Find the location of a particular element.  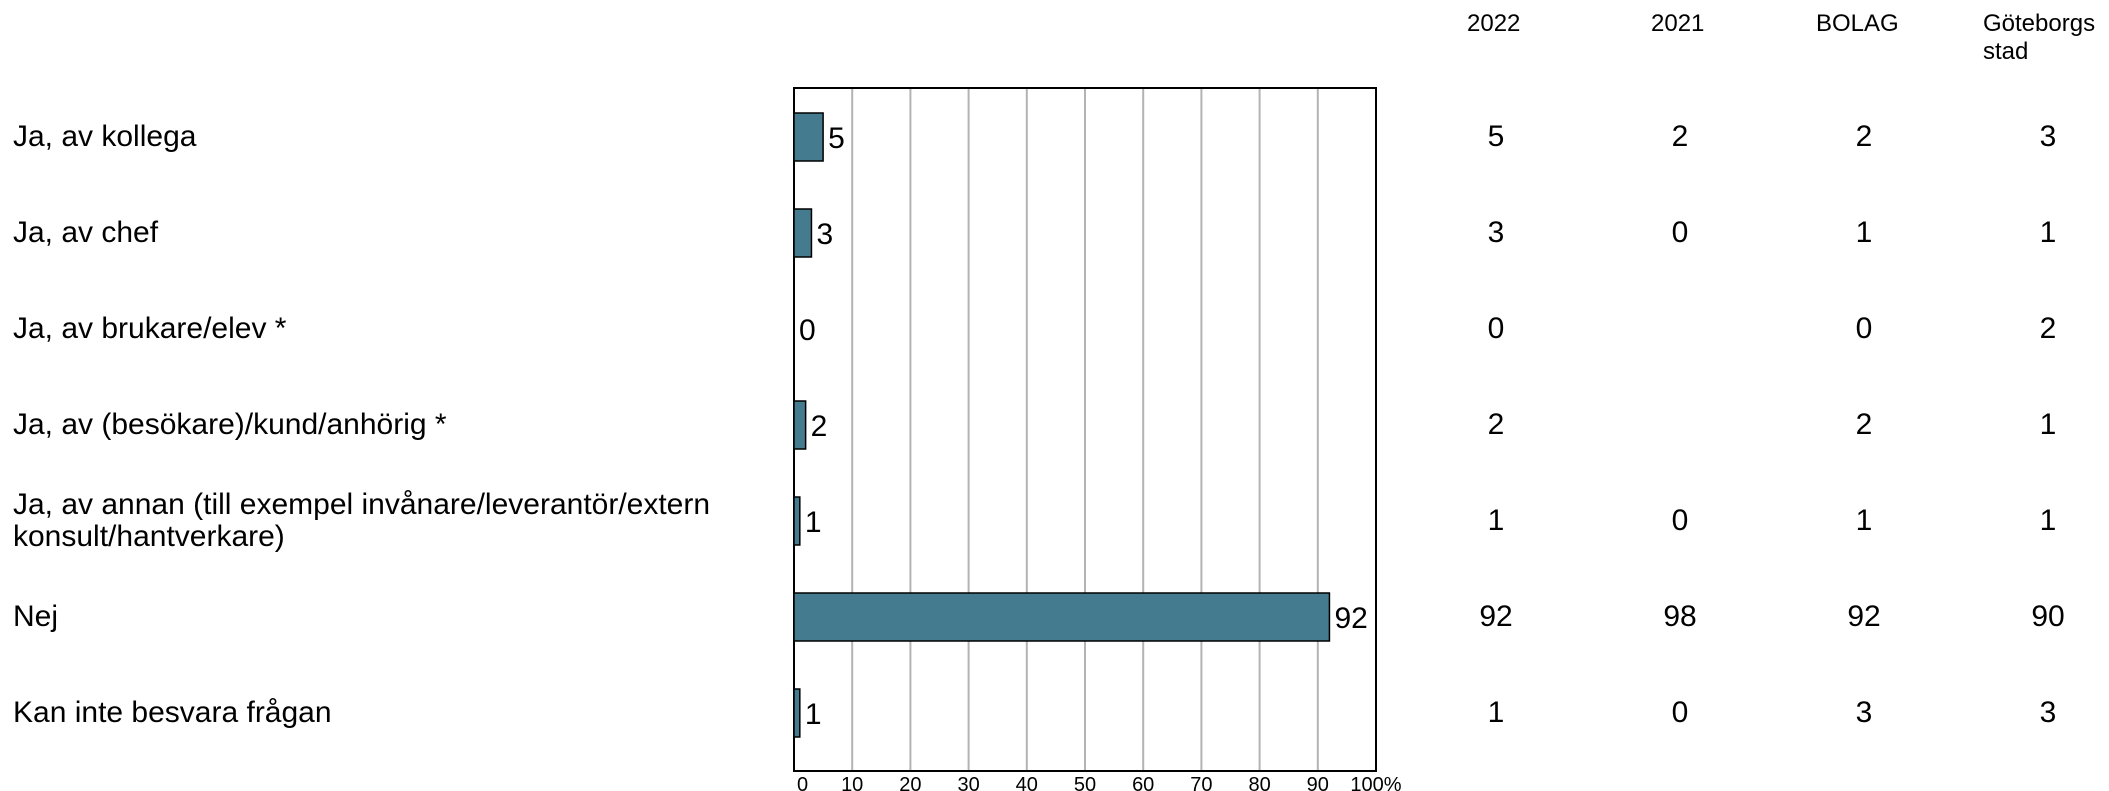

category-label: Ja, av chef is located at coordinates (86, 232).